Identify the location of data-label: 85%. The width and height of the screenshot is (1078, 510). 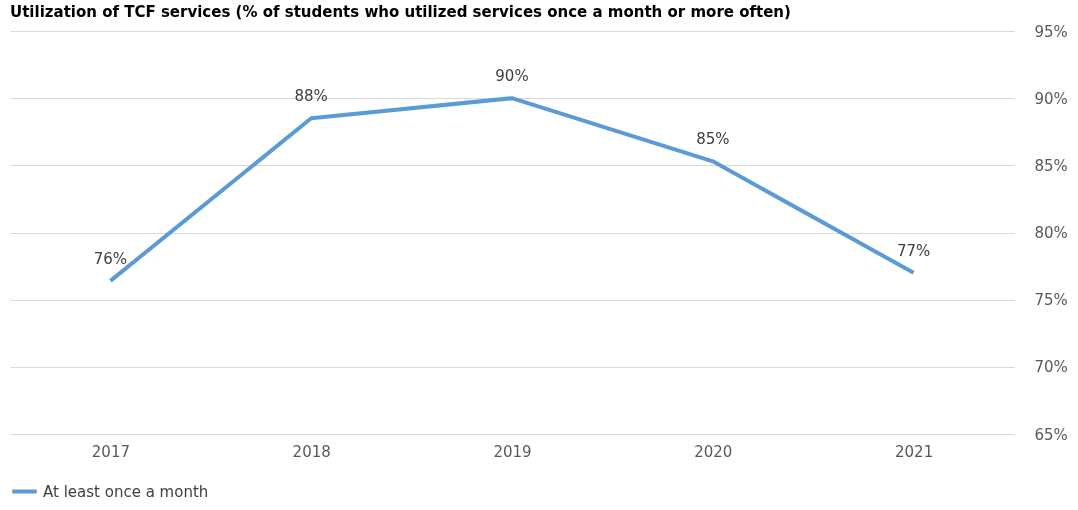
(713, 139).